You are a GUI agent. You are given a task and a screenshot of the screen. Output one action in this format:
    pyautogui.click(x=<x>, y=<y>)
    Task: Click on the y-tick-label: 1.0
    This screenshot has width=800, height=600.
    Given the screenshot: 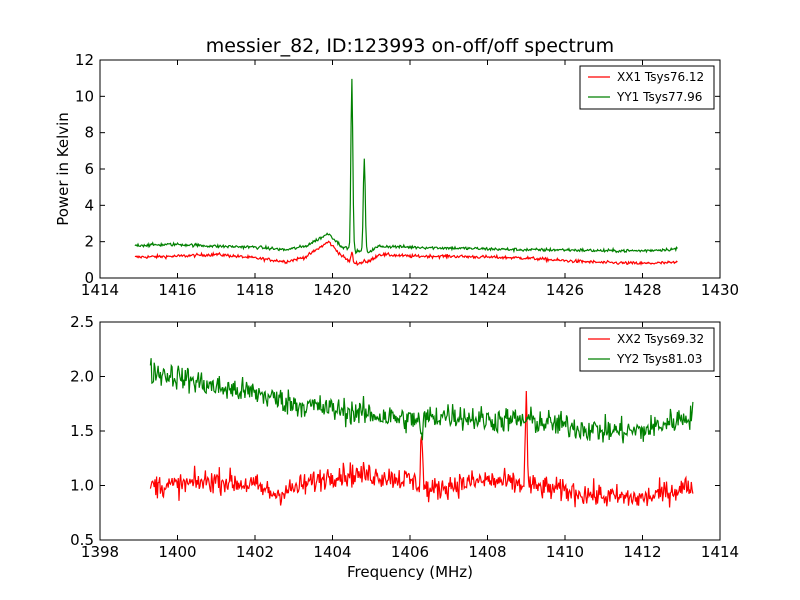 What is the action you would take?
    pyautogui.click(x=82, y=486)
    